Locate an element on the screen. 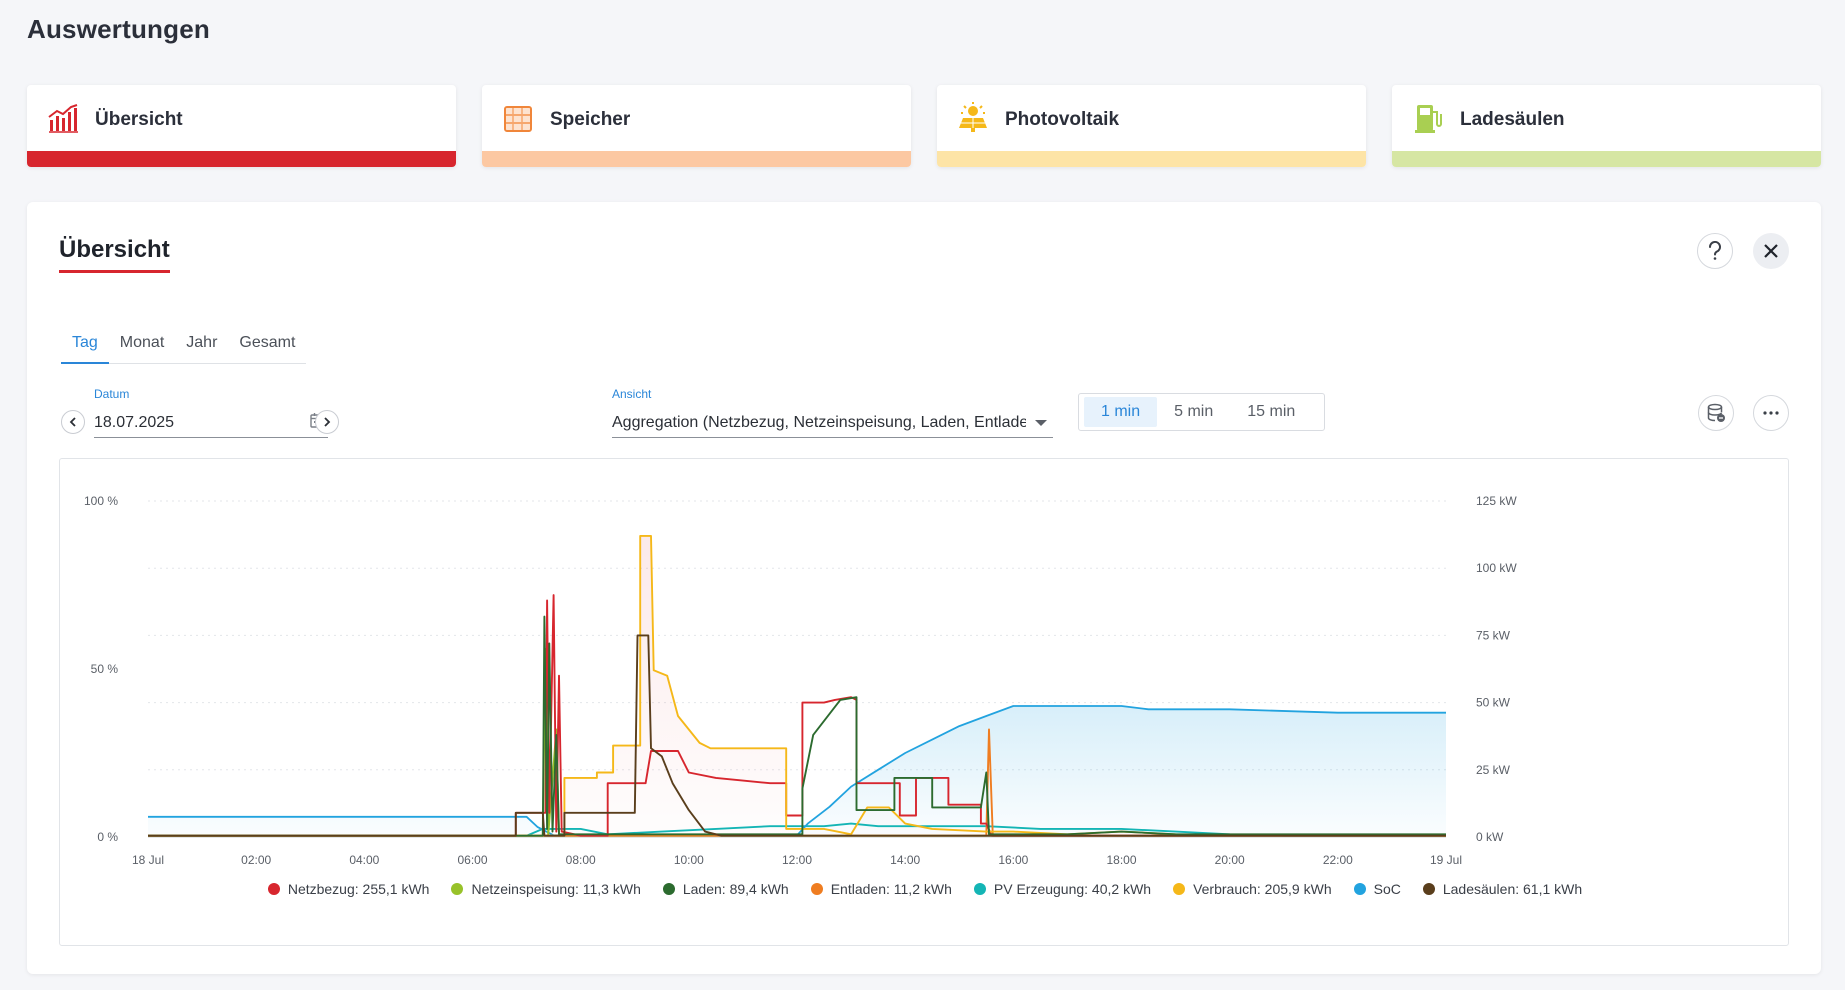  more-options-button is located at coordinates (1771, 413).